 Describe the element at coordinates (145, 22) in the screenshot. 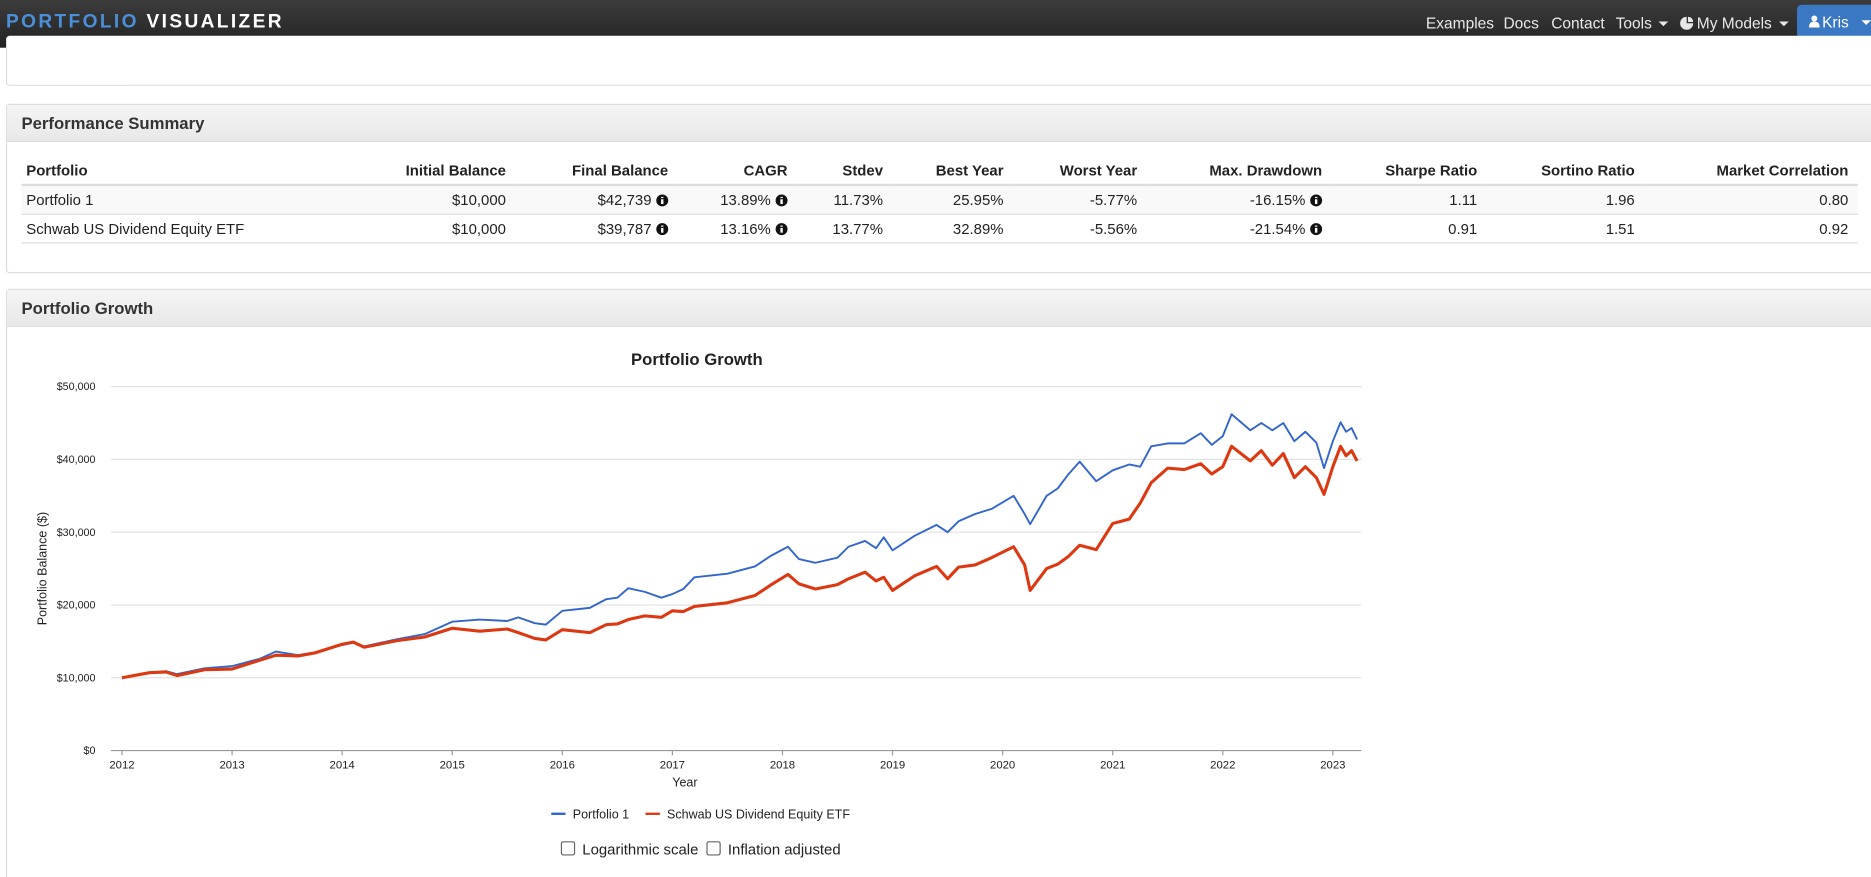

I see `brand: PORTFOLIO VISUALIZER` at that location.